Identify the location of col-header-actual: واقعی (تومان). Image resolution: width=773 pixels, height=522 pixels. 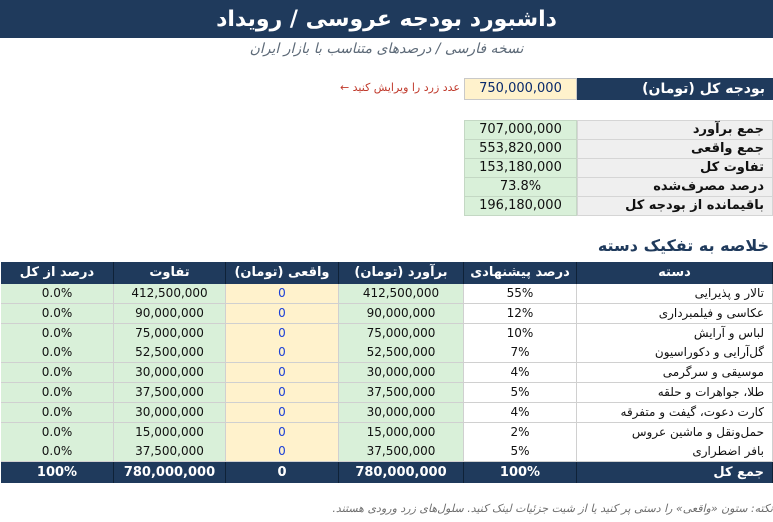
(282, 273).